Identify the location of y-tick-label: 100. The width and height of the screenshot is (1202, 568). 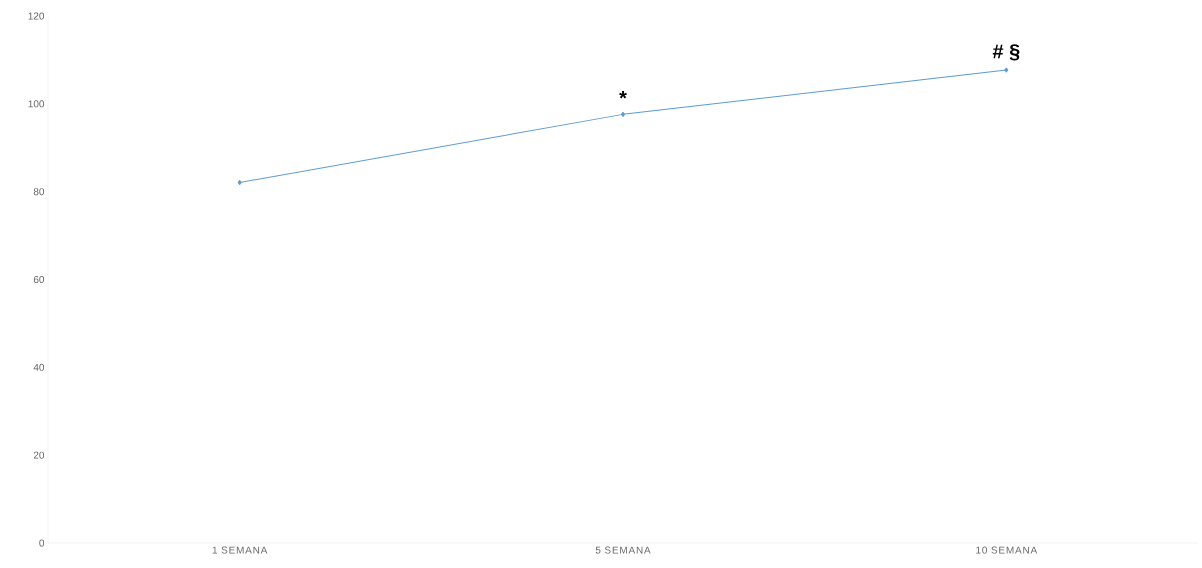
(36, 104).